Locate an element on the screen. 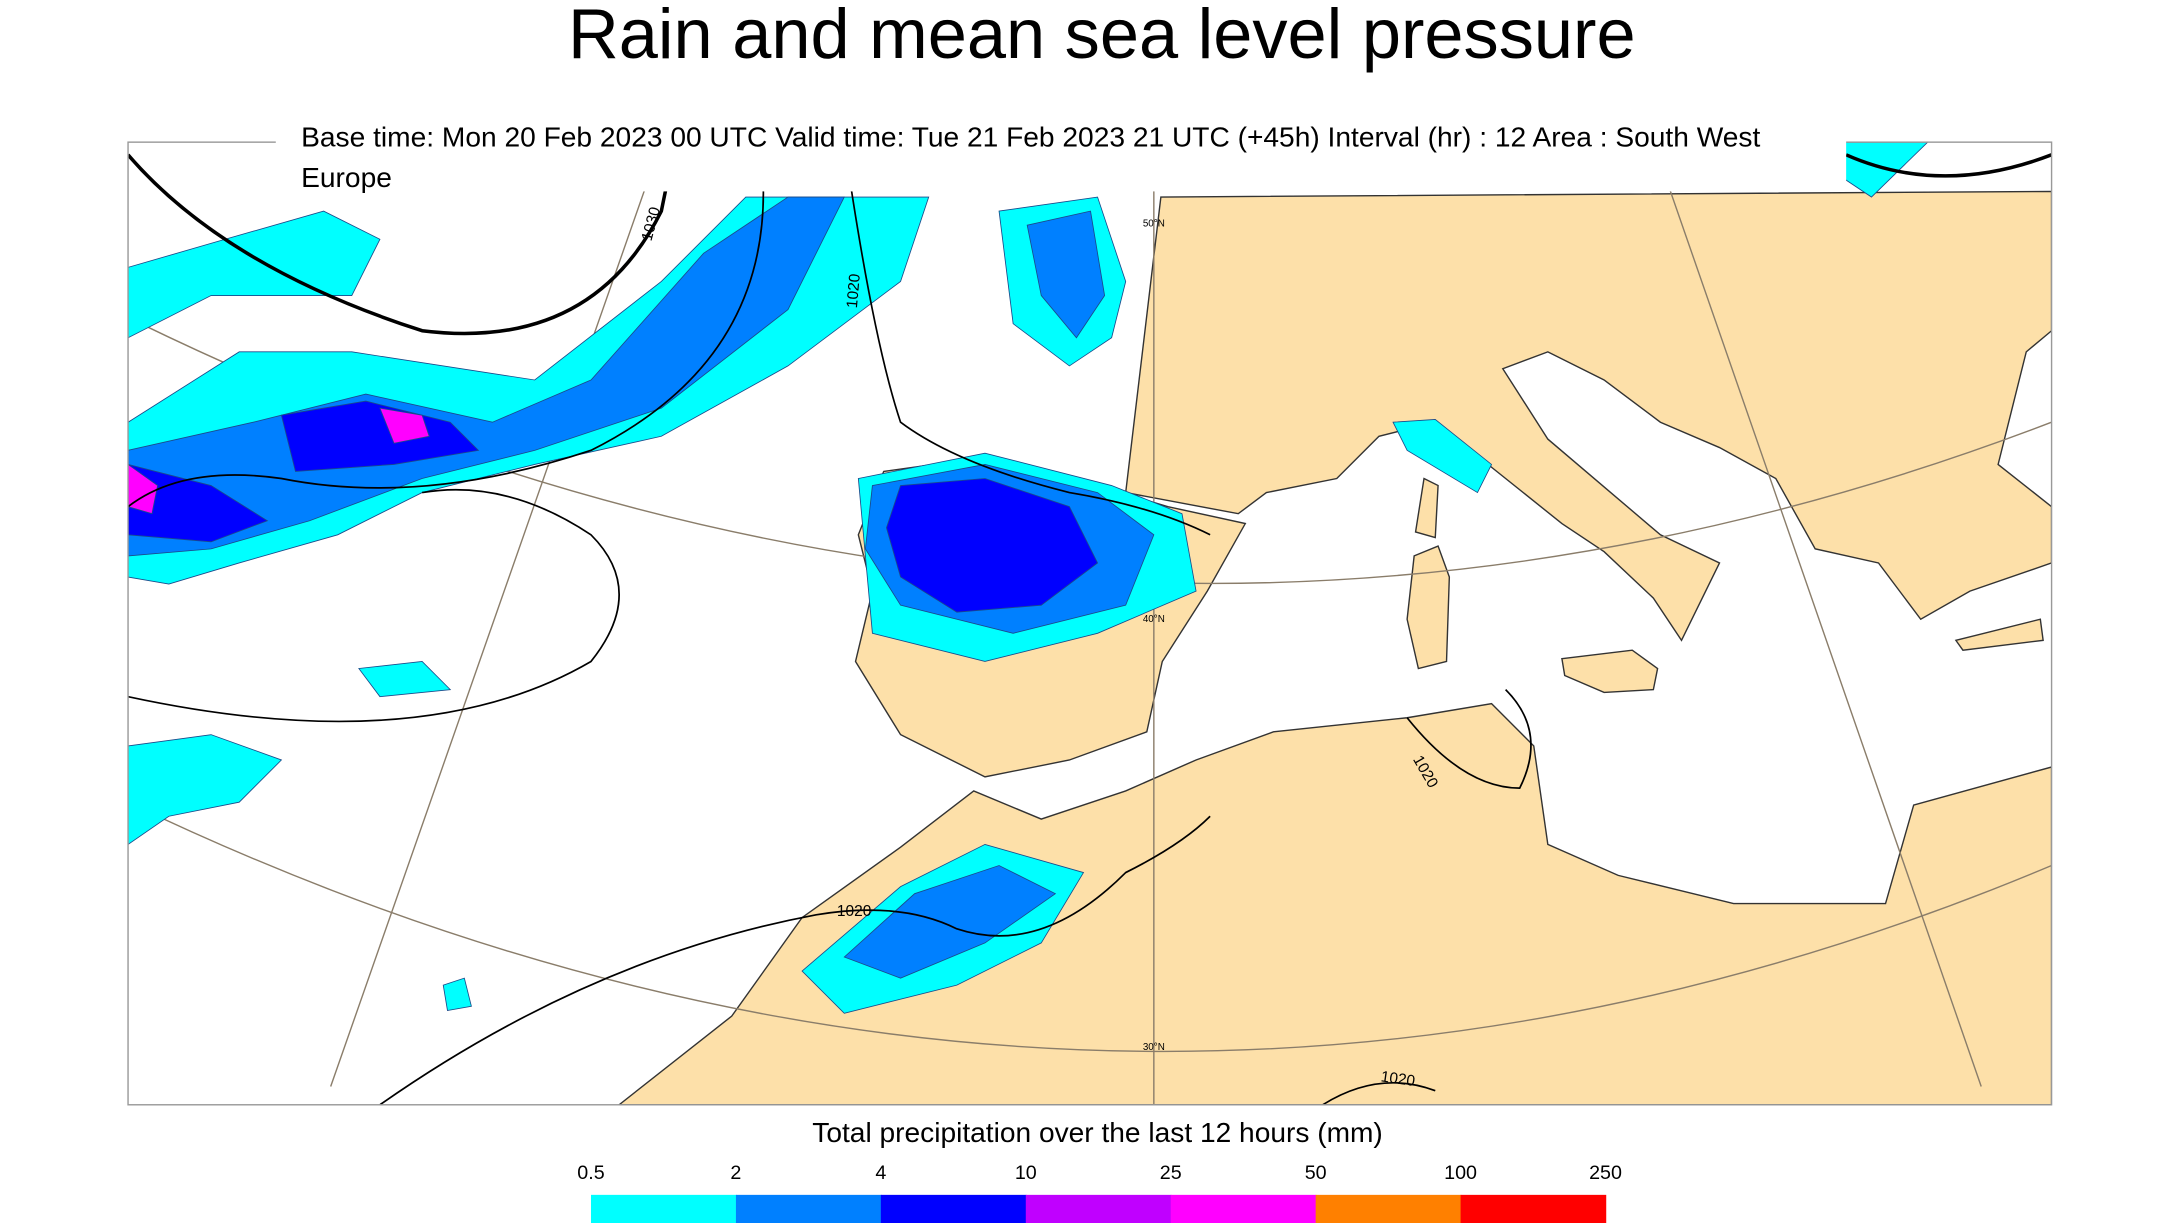  subtitle-box is located at coordinates (1061, 155).